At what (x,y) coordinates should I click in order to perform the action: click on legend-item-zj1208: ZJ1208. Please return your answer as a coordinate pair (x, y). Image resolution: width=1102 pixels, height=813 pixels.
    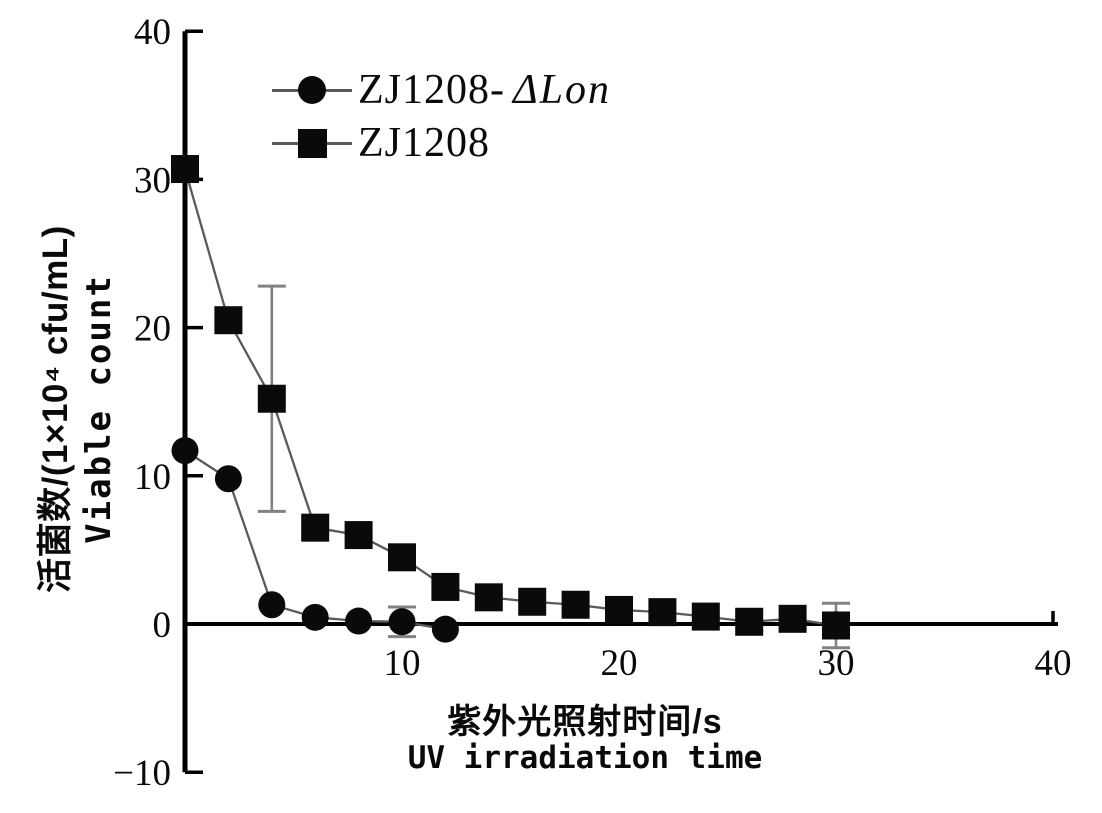
    Looking at the image, I should click on (441, 143).